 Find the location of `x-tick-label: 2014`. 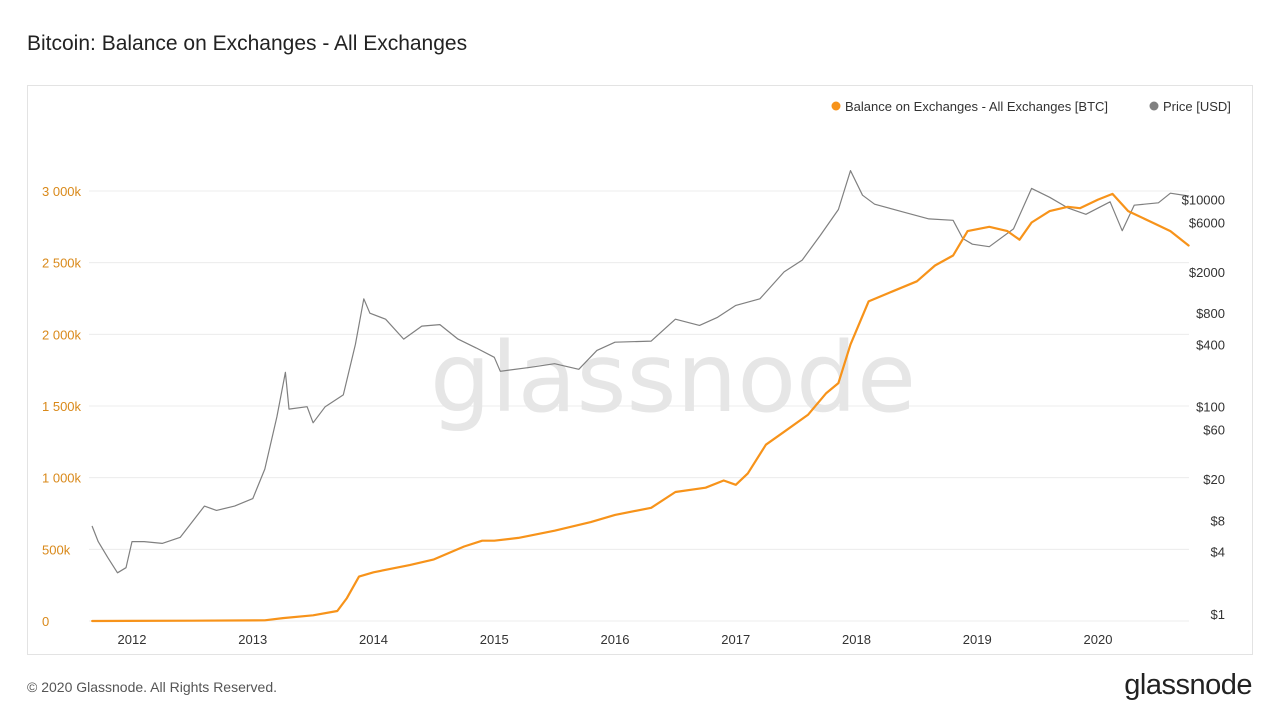

x-tick-label: 2014 is located at coordinates (373, 639).